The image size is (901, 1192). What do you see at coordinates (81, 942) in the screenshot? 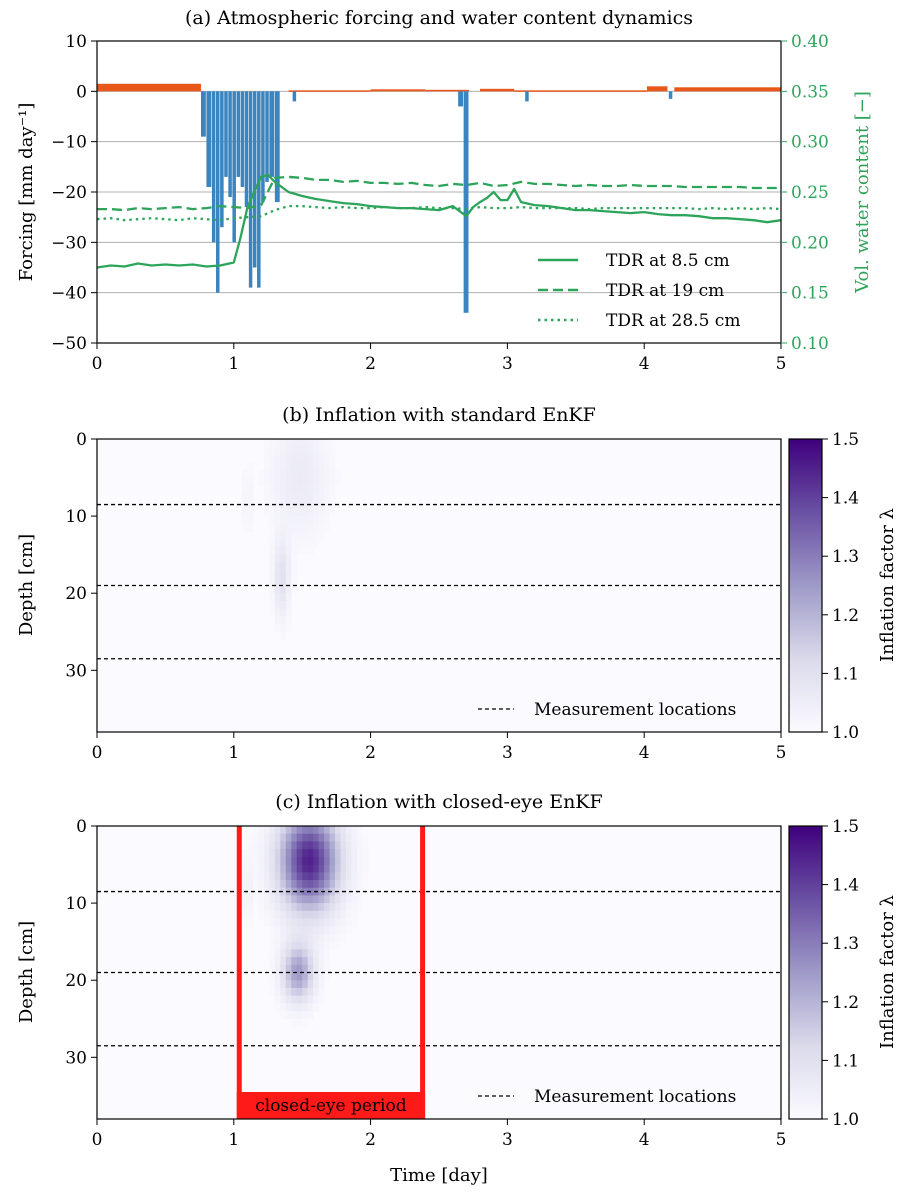
I see `panel-c-y-ticks: 0 10 20 30` at bounding box center [81, 942].